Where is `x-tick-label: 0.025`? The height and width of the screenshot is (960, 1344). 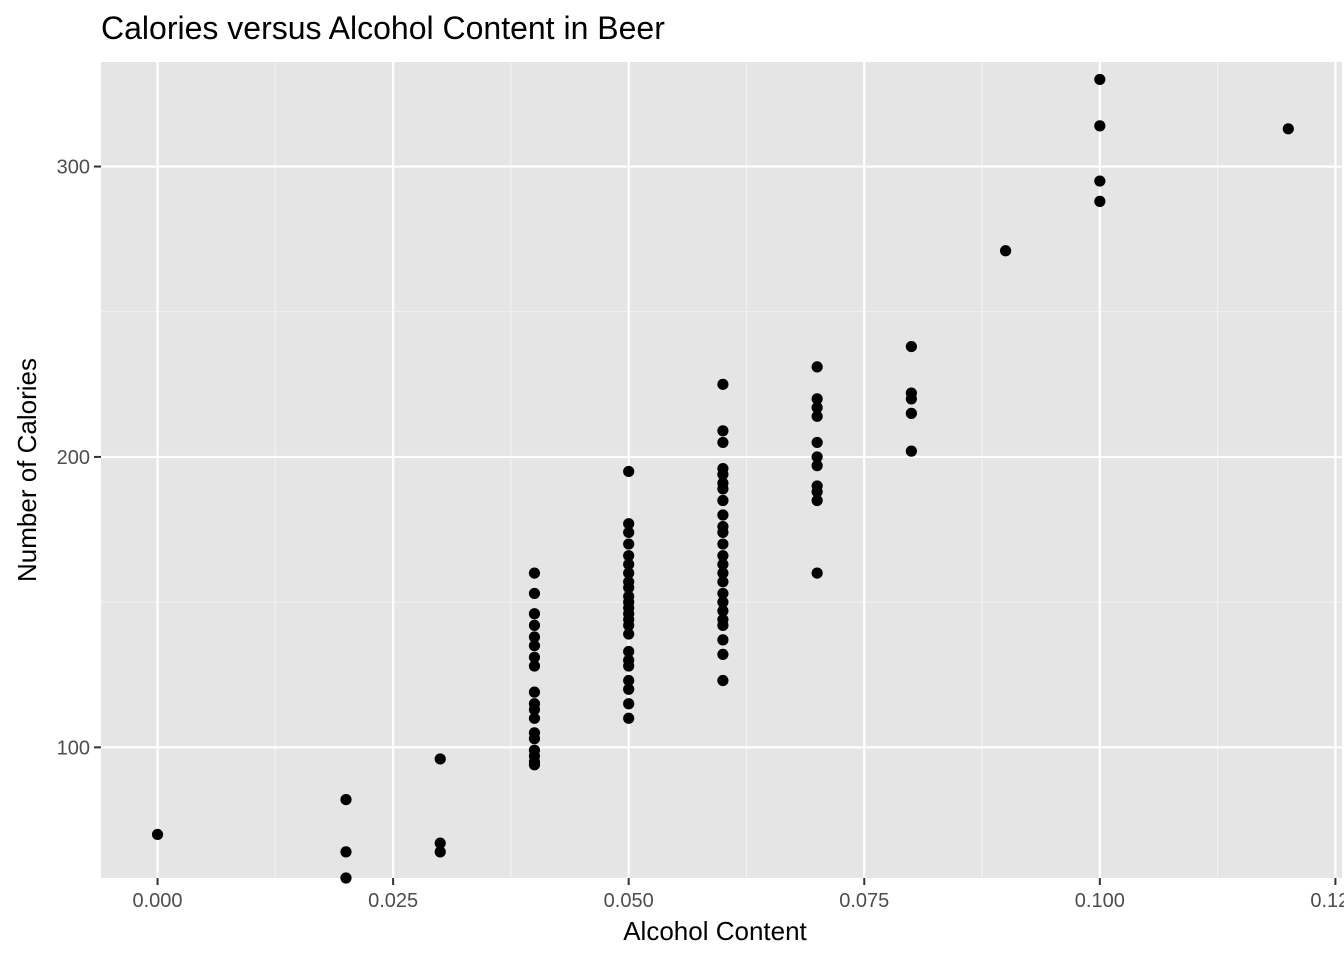 x-tick-label: 0.025 is located at coordinates (393, 901).